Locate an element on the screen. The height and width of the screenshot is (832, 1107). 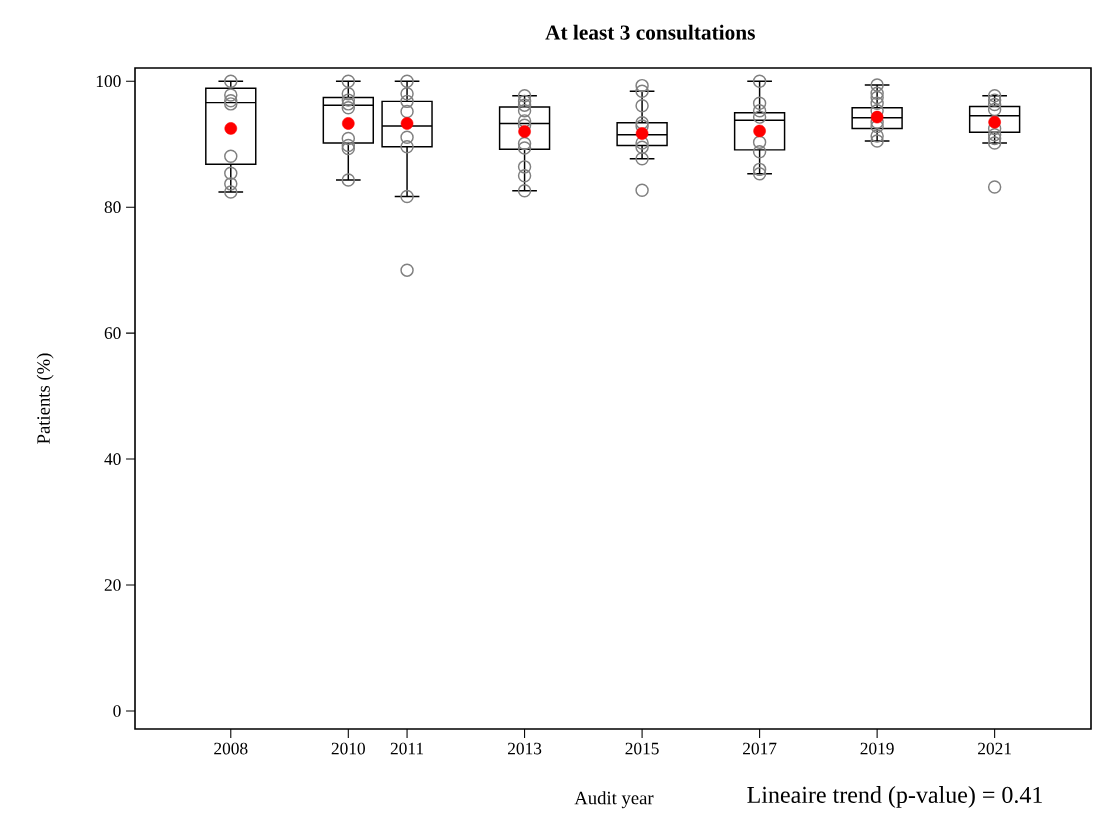
x-axis-title: Audit year is located at coordinates (614, 800).